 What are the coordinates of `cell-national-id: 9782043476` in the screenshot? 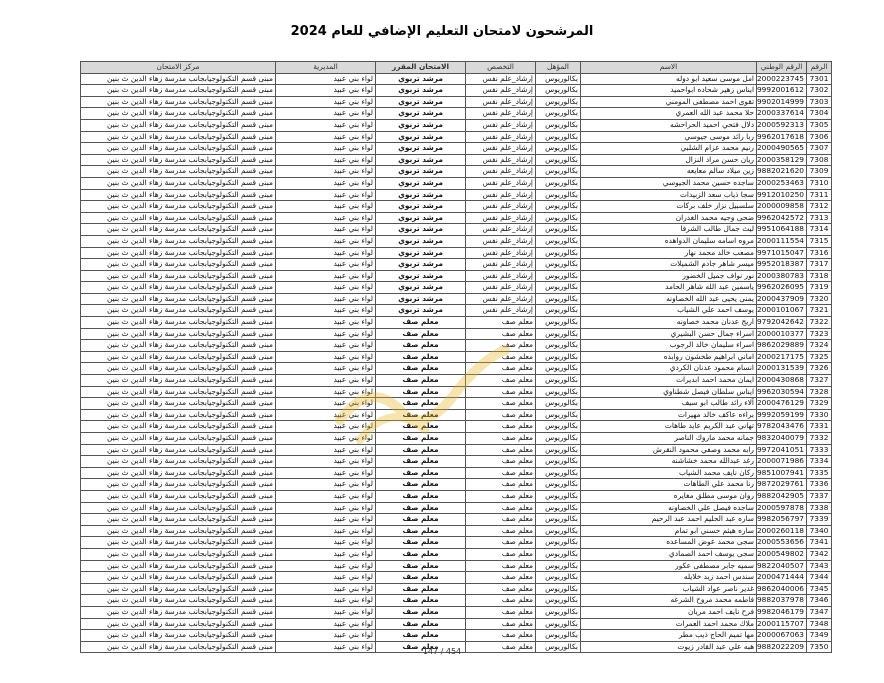 It's located at (781, 426).